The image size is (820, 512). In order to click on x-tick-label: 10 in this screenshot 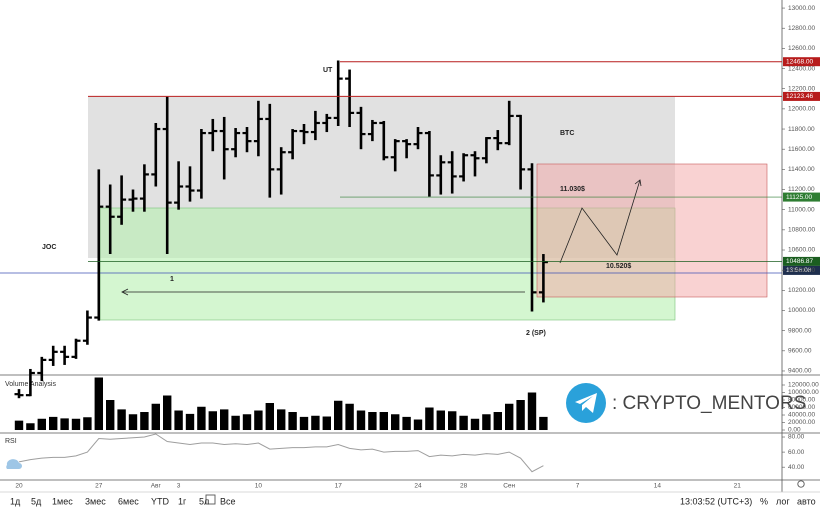, I will do `click(259, 486)`.